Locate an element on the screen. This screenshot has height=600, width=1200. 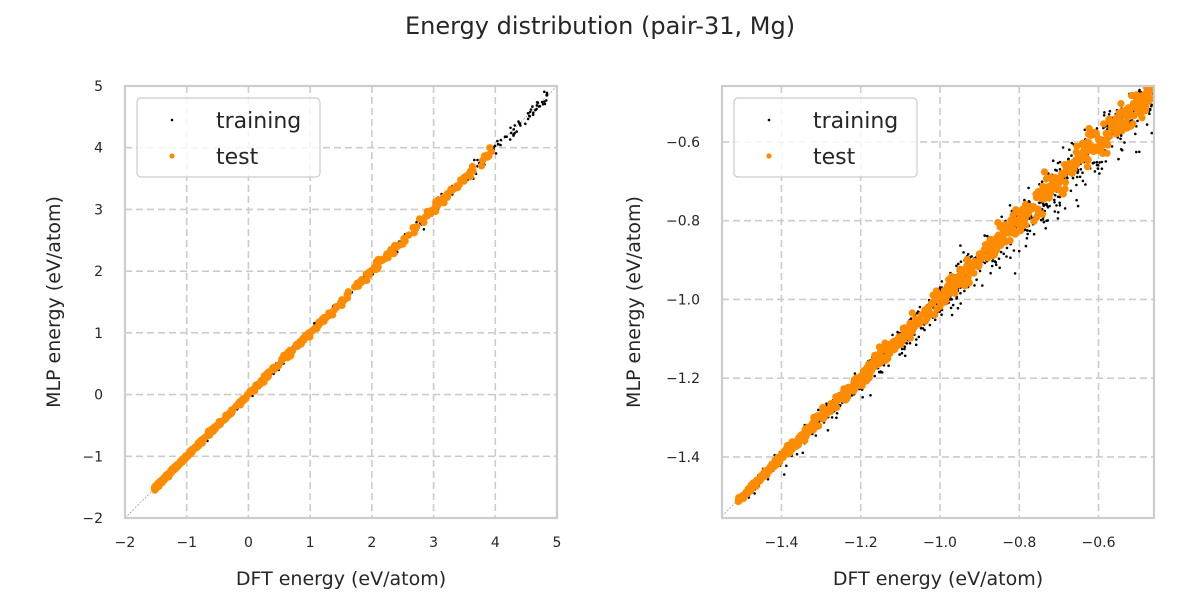
y-tick-label: 0 is located at coordinates (98, 396).